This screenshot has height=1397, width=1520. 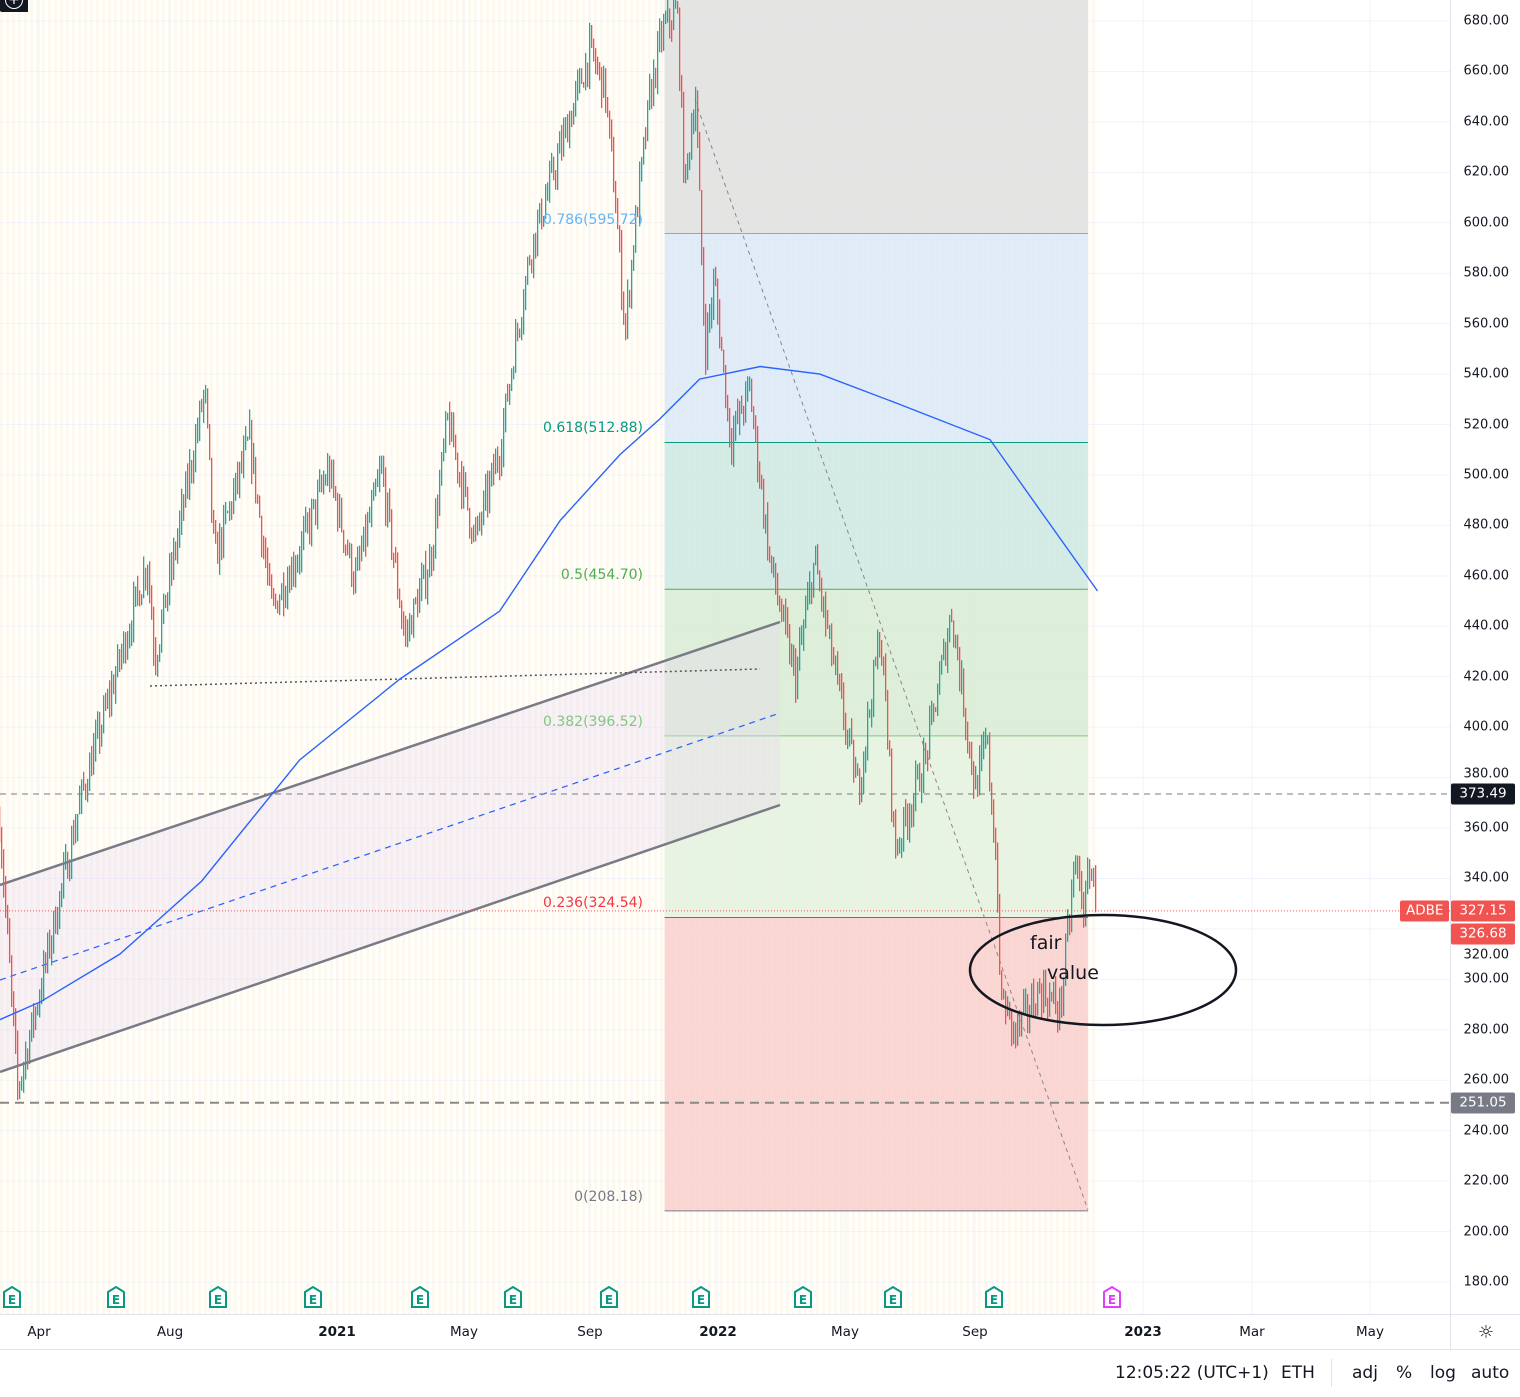 What do you see at coordinates (1486, 1282) in the screenshot?
I see `price-tick-label: 180.00` at bounding box center [1486, 1282].